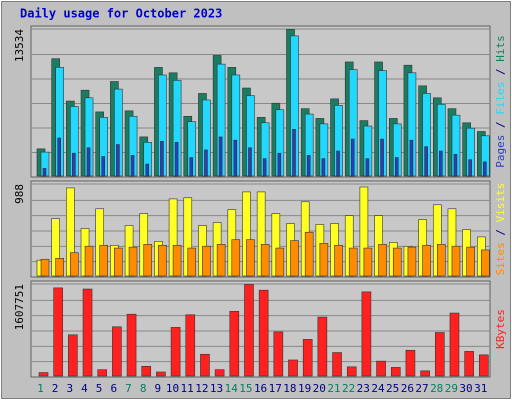 The height and width of the screenshot is (400, 512). I want to click on x-tick-label: 5, so click(99, 388).